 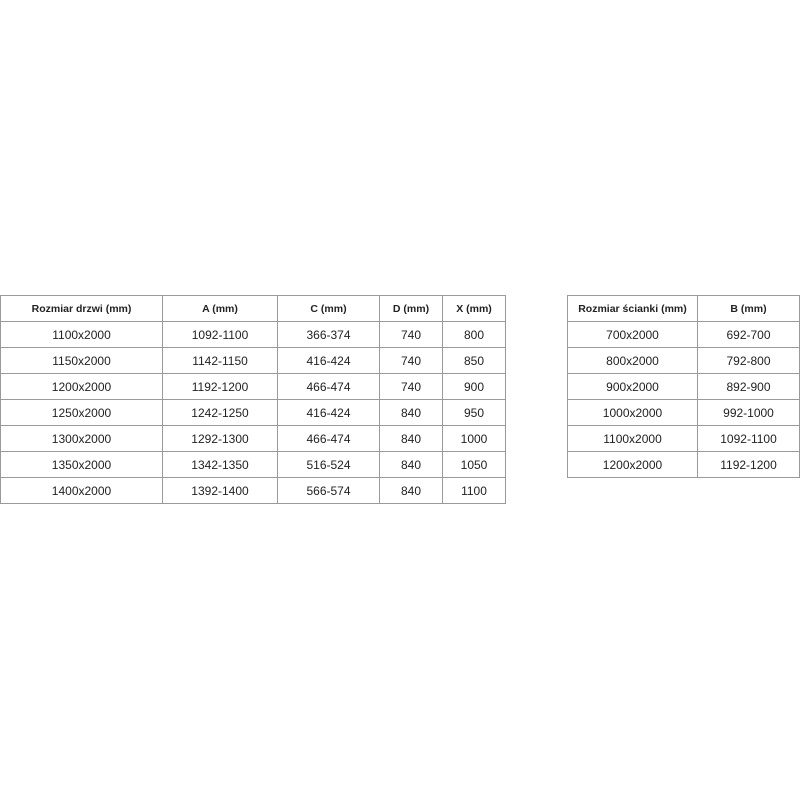 I want to click on table-cell: 1100, so click(x=474, y=490).